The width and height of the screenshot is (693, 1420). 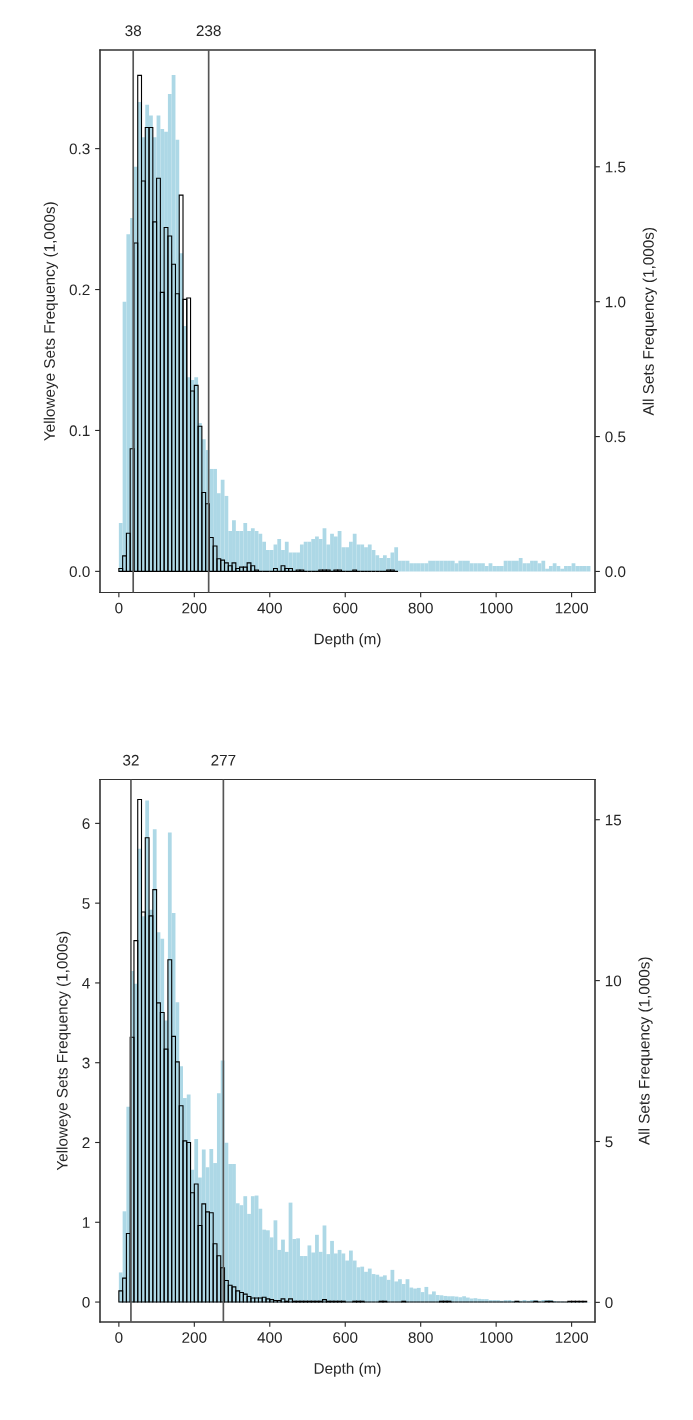 What do you see at coordinates (208, 31) in the screenshot?
I see `ref-line-label: 238` at bounding box center [208, 31].